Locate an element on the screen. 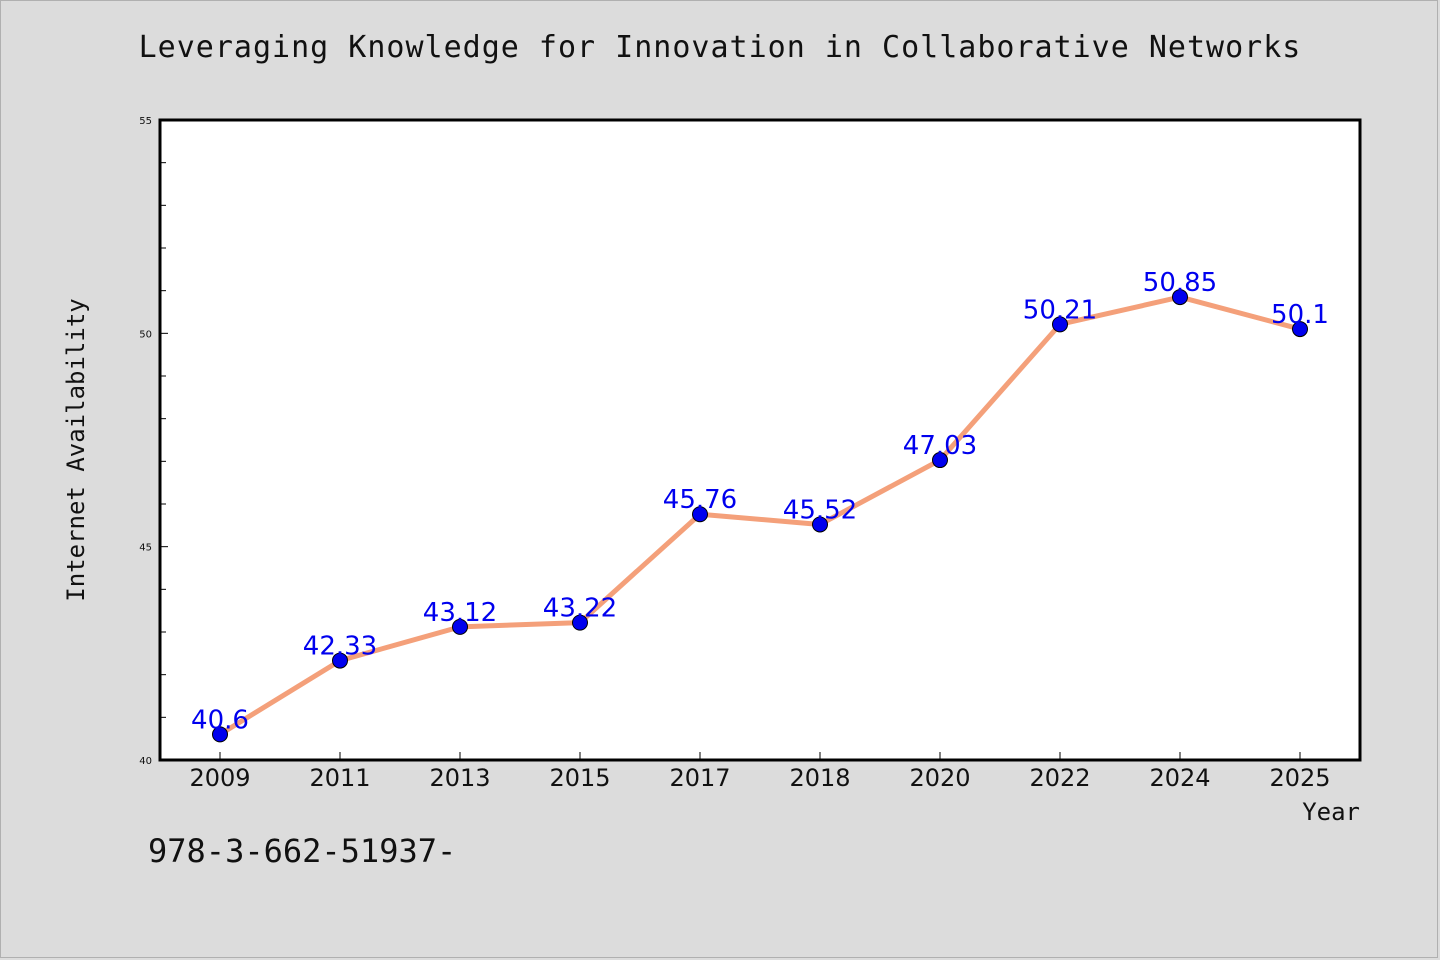  data-label: 43.22 is located at coordinates (580, 609).